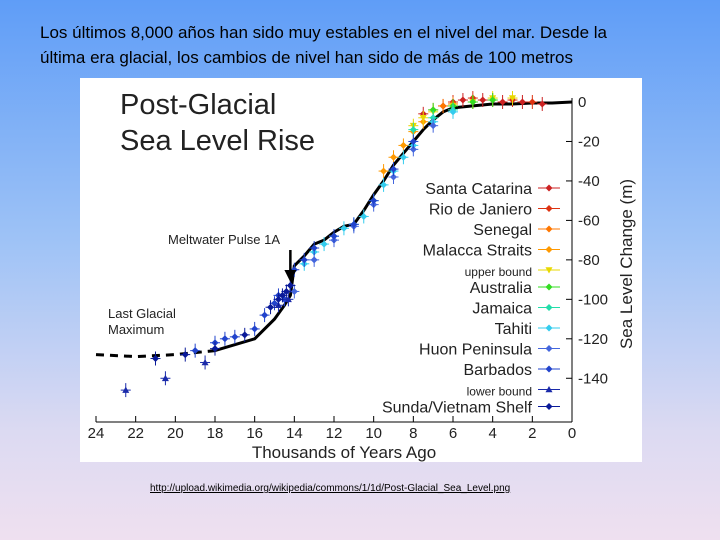 The width and height of the screenshot is (720, 540). Describe the element at coordinates (593, 299) in the screenshot. I see `y-tick-label: -100` at that location.